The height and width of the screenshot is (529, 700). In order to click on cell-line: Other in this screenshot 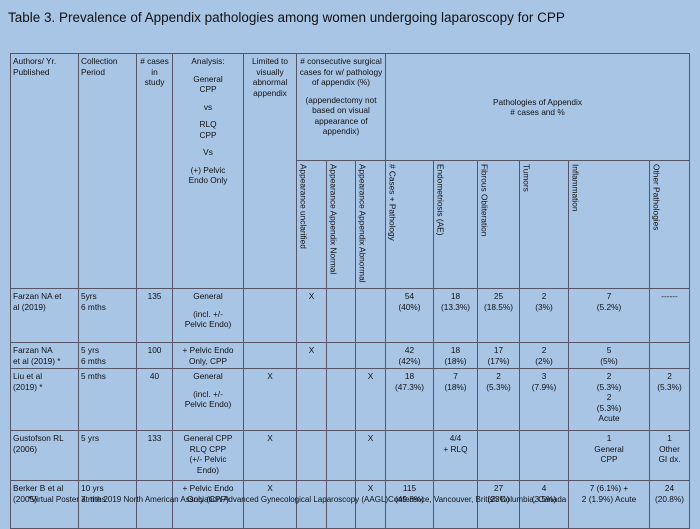, I will do `click(669, 448)`.